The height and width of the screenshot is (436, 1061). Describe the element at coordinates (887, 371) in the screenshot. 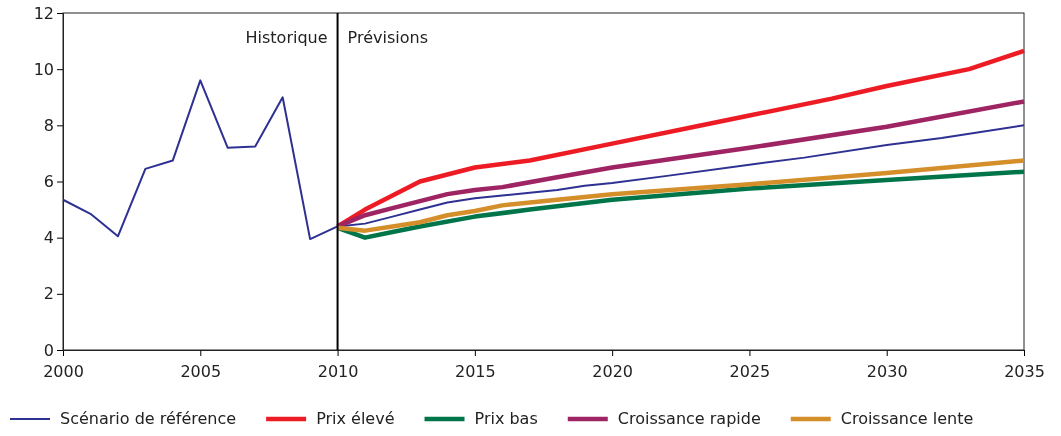

I see `x-tick-label: 2030` at that location.